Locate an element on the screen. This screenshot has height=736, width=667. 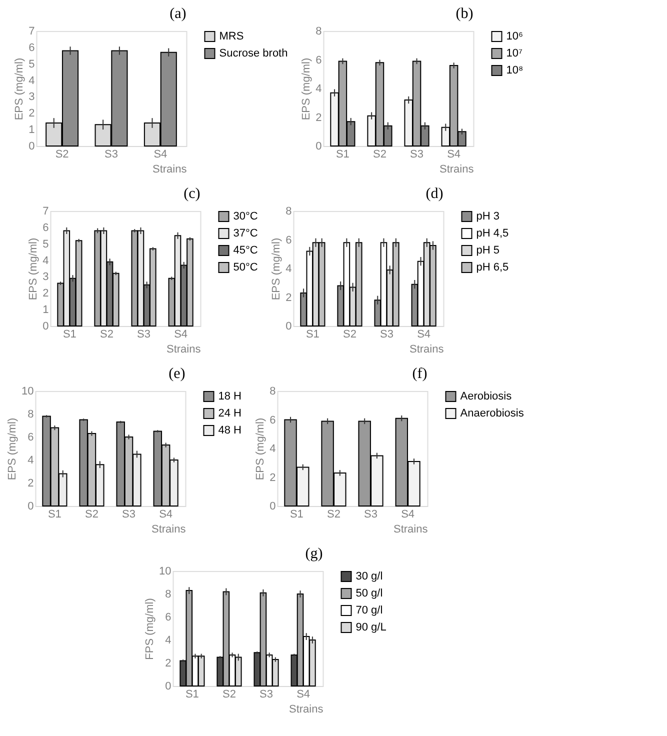
legend-label: Sucrose broth is located at coordinates (253, 54).